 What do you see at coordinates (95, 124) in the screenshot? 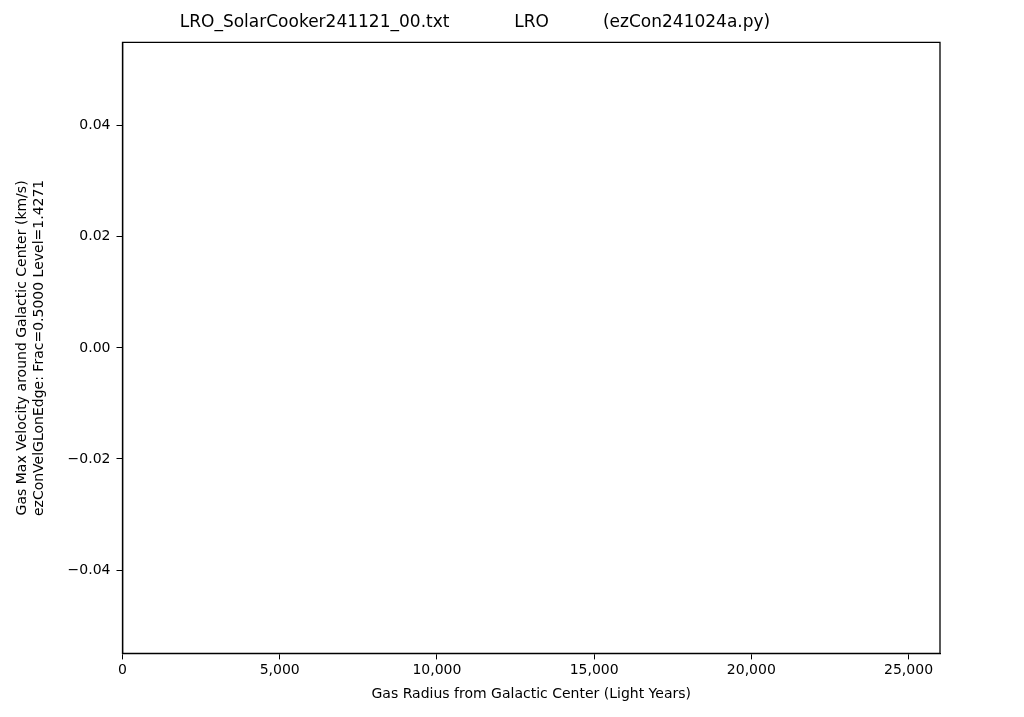
I see `y-tick-label: 0.04` at bounding box center [95, 124].